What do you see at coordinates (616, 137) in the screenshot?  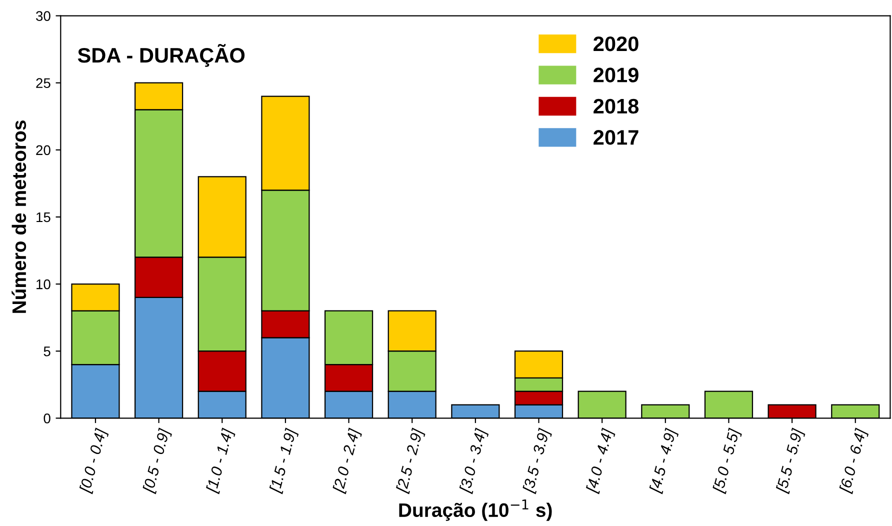 I see `legend-label: 2017` at bounding box center [616, 137].